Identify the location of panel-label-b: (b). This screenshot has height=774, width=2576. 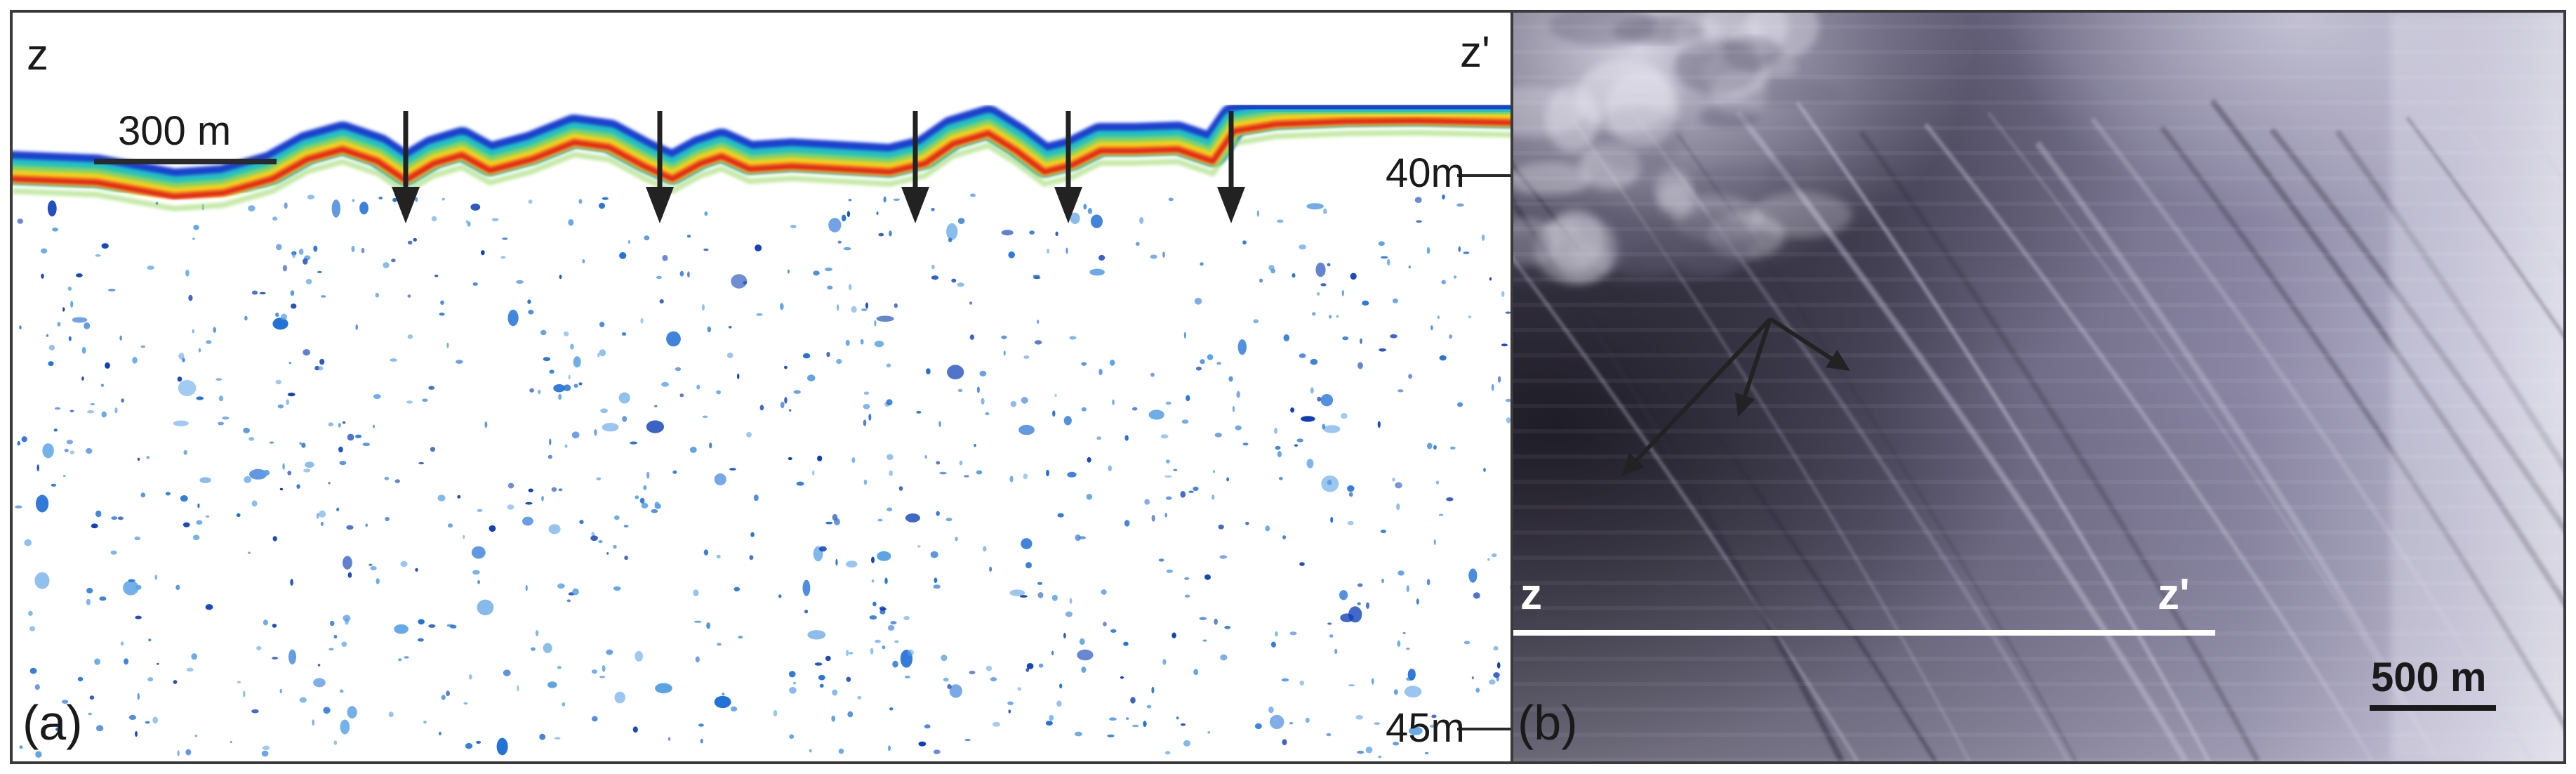
(1548, 722).